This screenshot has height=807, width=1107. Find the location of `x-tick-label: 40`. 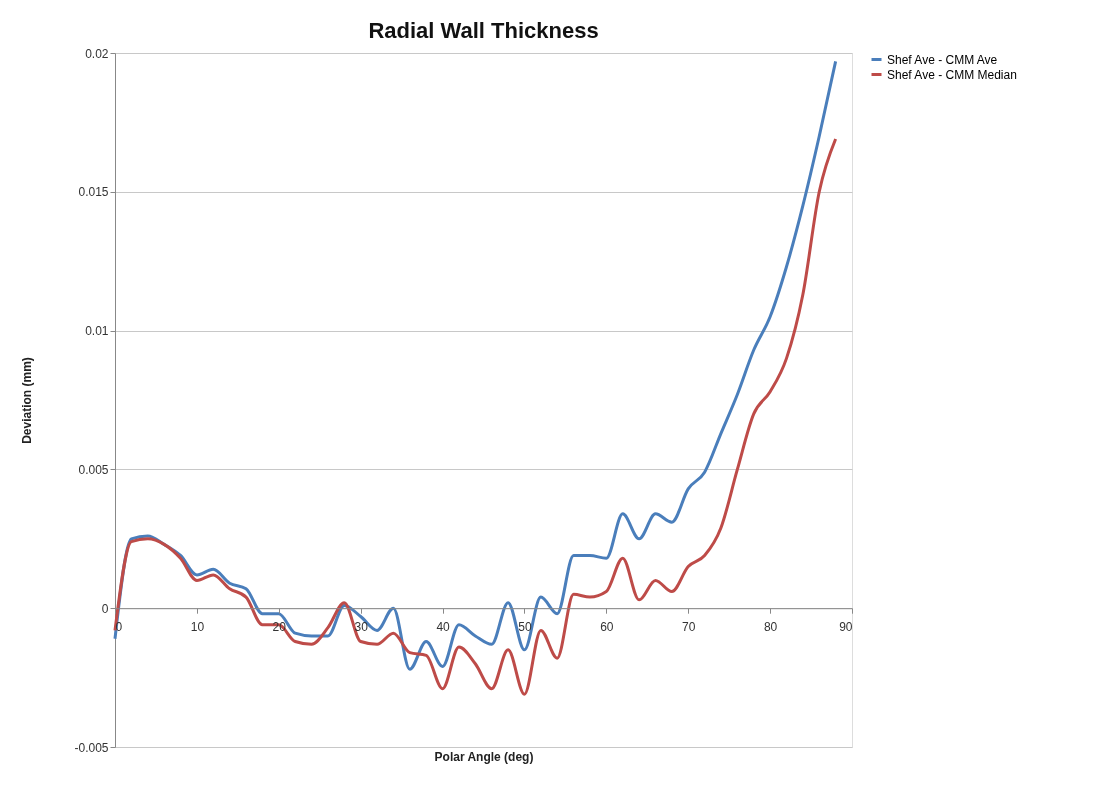

x-tick-label: 40 is located at coordinates (443, 626).